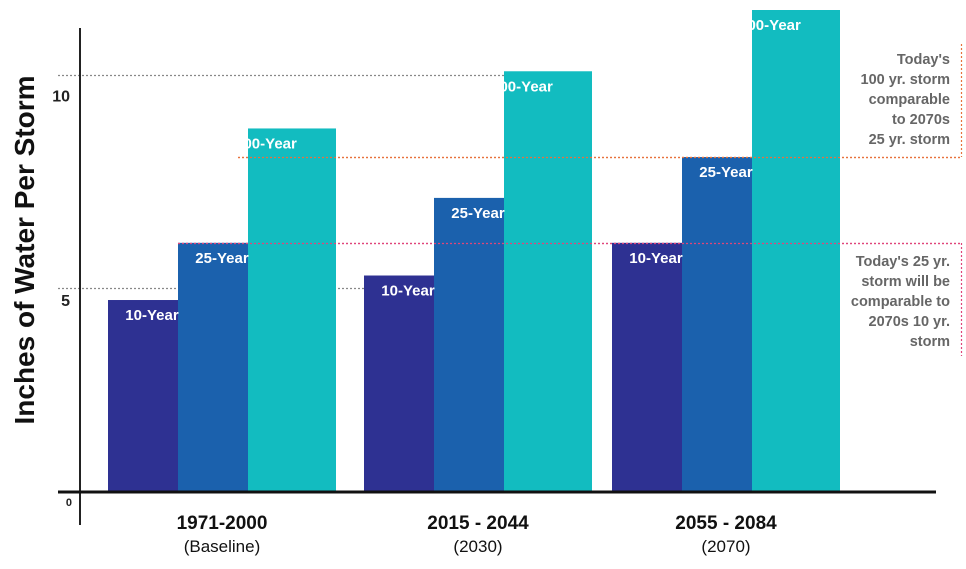  What do you see at coordinates (905, 80) in the screenshot?
I see `annotation-line: 100 yr. storm` at bounding box center [905, 80].